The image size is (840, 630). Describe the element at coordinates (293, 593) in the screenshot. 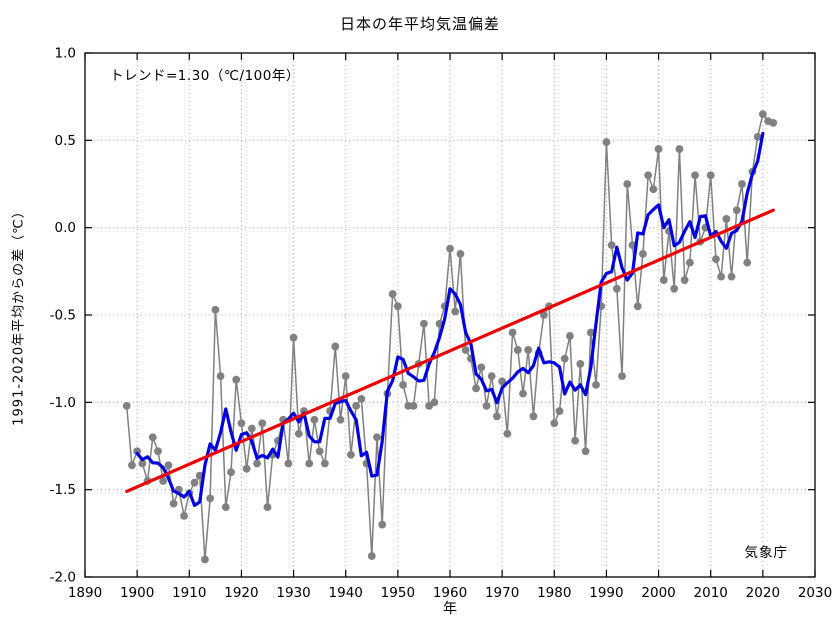

I see `svg-text: 1930` at that location.